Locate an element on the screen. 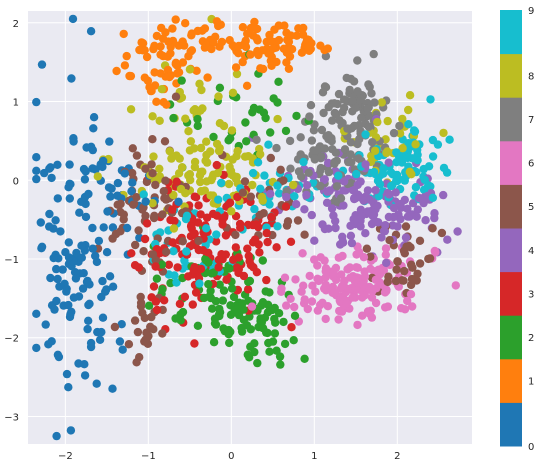 Image resolution: width=541 pixels, height=470 pixels. colorbar-tick-label: 0 is located at coordinates (531, 447).